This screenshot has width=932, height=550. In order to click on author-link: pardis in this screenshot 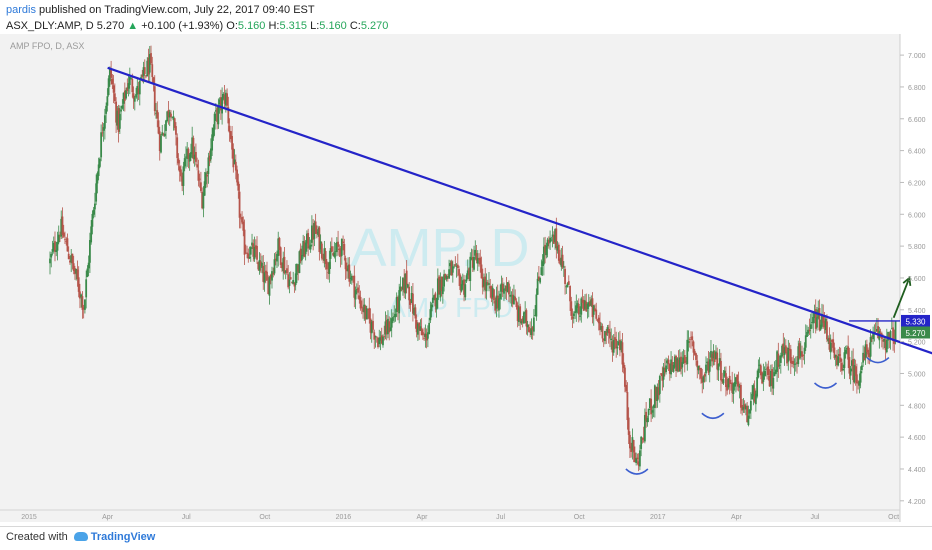, I will do `click(21, 10)`.